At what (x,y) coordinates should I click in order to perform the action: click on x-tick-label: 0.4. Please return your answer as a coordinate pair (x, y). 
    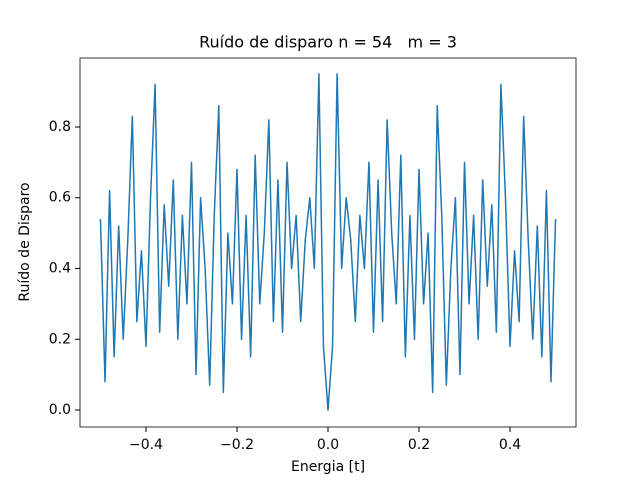
    Looking at the image, I should click on (510, 445).